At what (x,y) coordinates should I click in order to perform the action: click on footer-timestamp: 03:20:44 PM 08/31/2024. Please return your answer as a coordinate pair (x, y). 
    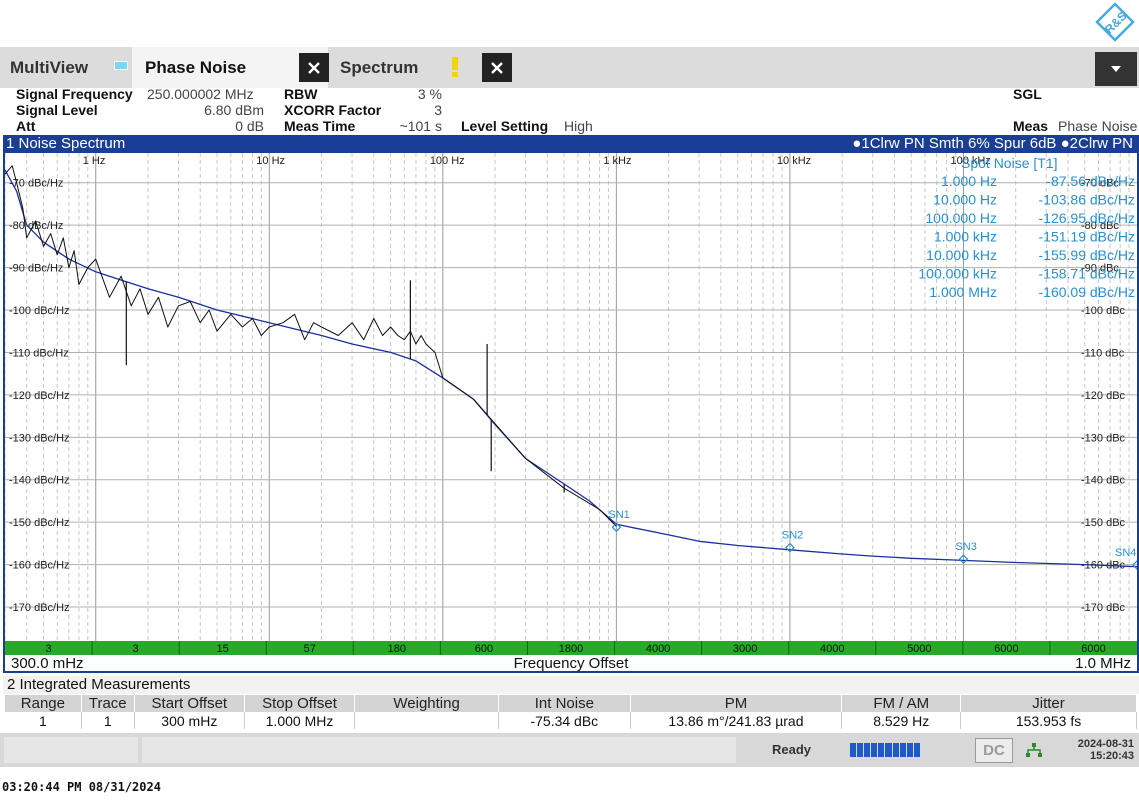
    Looking at the image, I should click on (81, 787).